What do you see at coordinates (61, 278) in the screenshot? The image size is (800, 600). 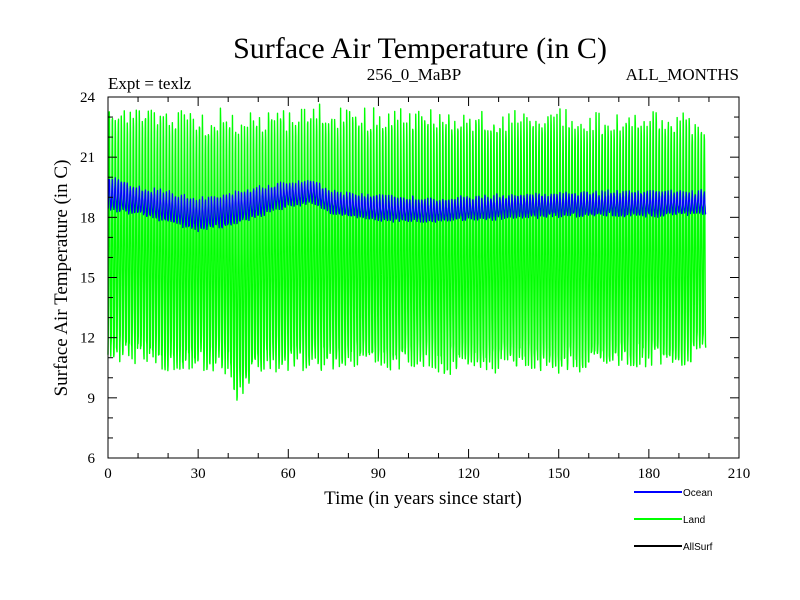 I see `y-axis-label: Surface Air Temperature (in C)` at bounding box center [61, 278].